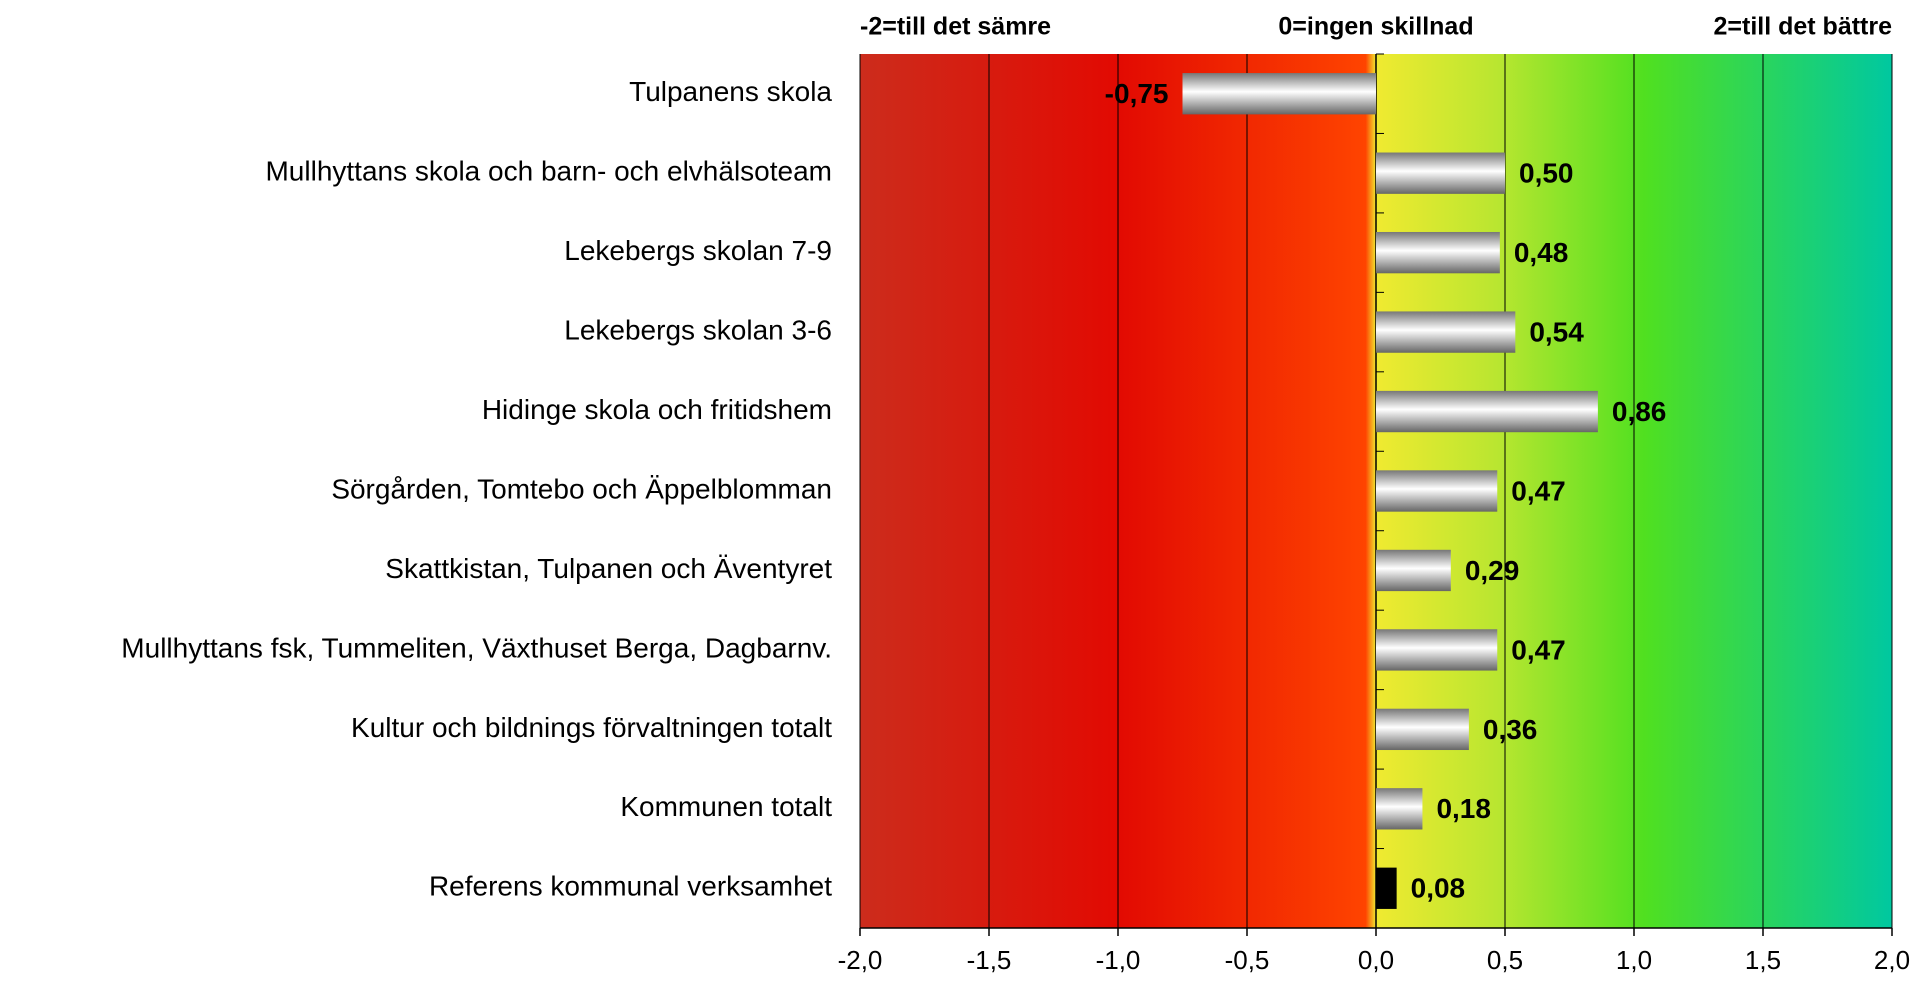 This screenshot has width=1919, height=997. What do you see at coordinates (1505, 960) in the screenshot?
I see `x-tick-label: 0,5` at bounding box center [1505, 960].